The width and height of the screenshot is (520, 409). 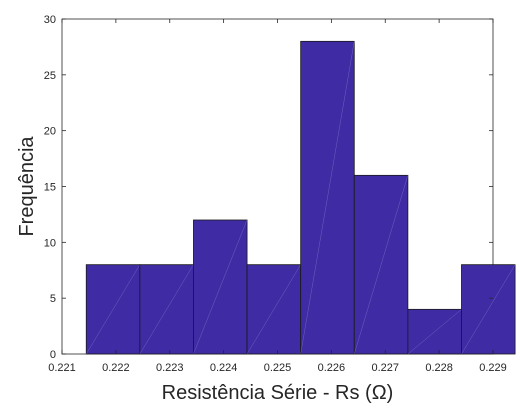 What do you see at coordinates (50, 132) in the screenshot?
I see `y-tick-label: 20` at bounding box center [50, 132].